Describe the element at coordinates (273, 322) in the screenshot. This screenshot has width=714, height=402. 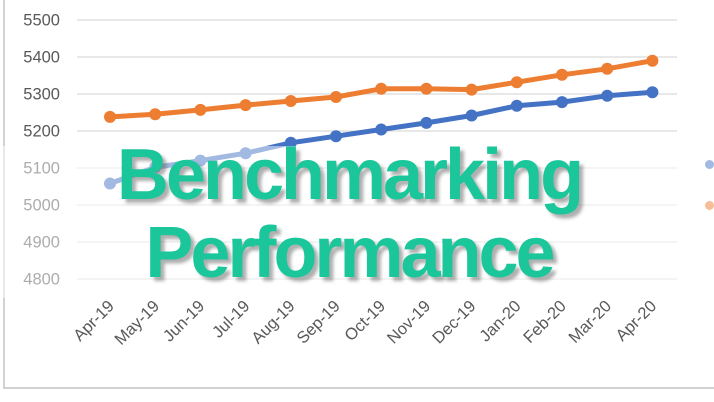
I see `svg-text: Aug-19` at that location.